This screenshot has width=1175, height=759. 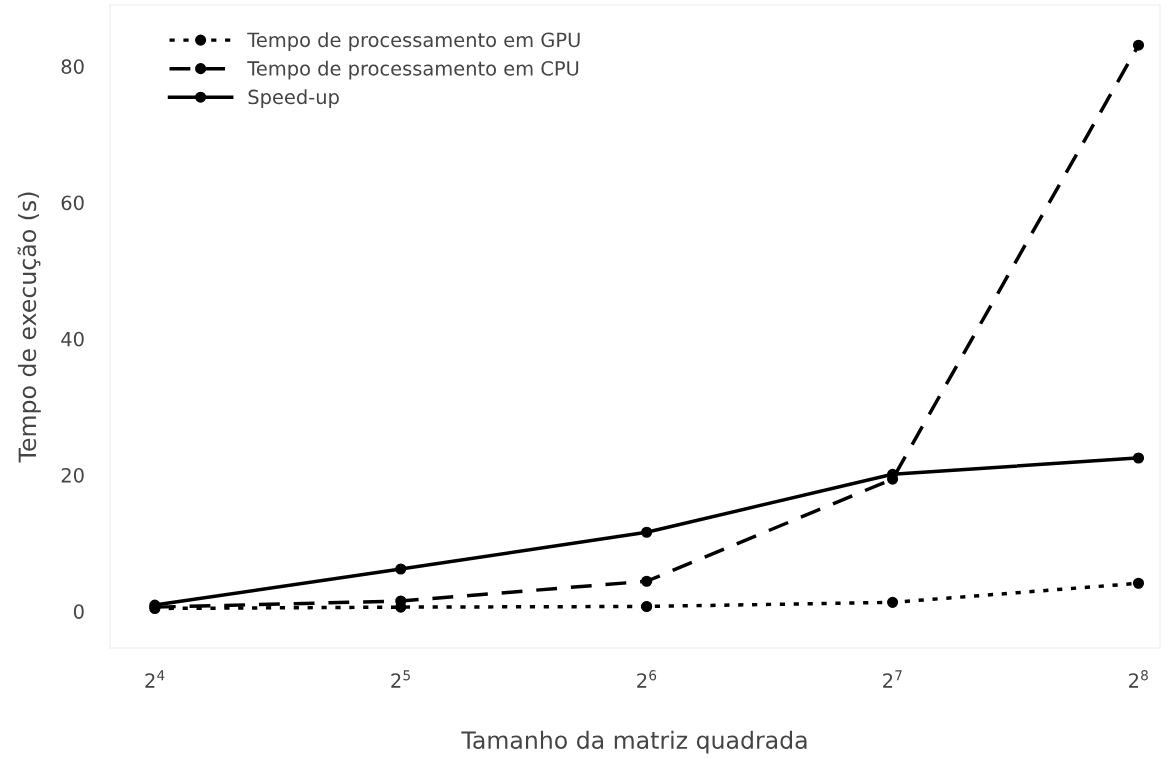 I want to click on y-axis-title: Tempo de execução (s), so click(x=29, y=327).